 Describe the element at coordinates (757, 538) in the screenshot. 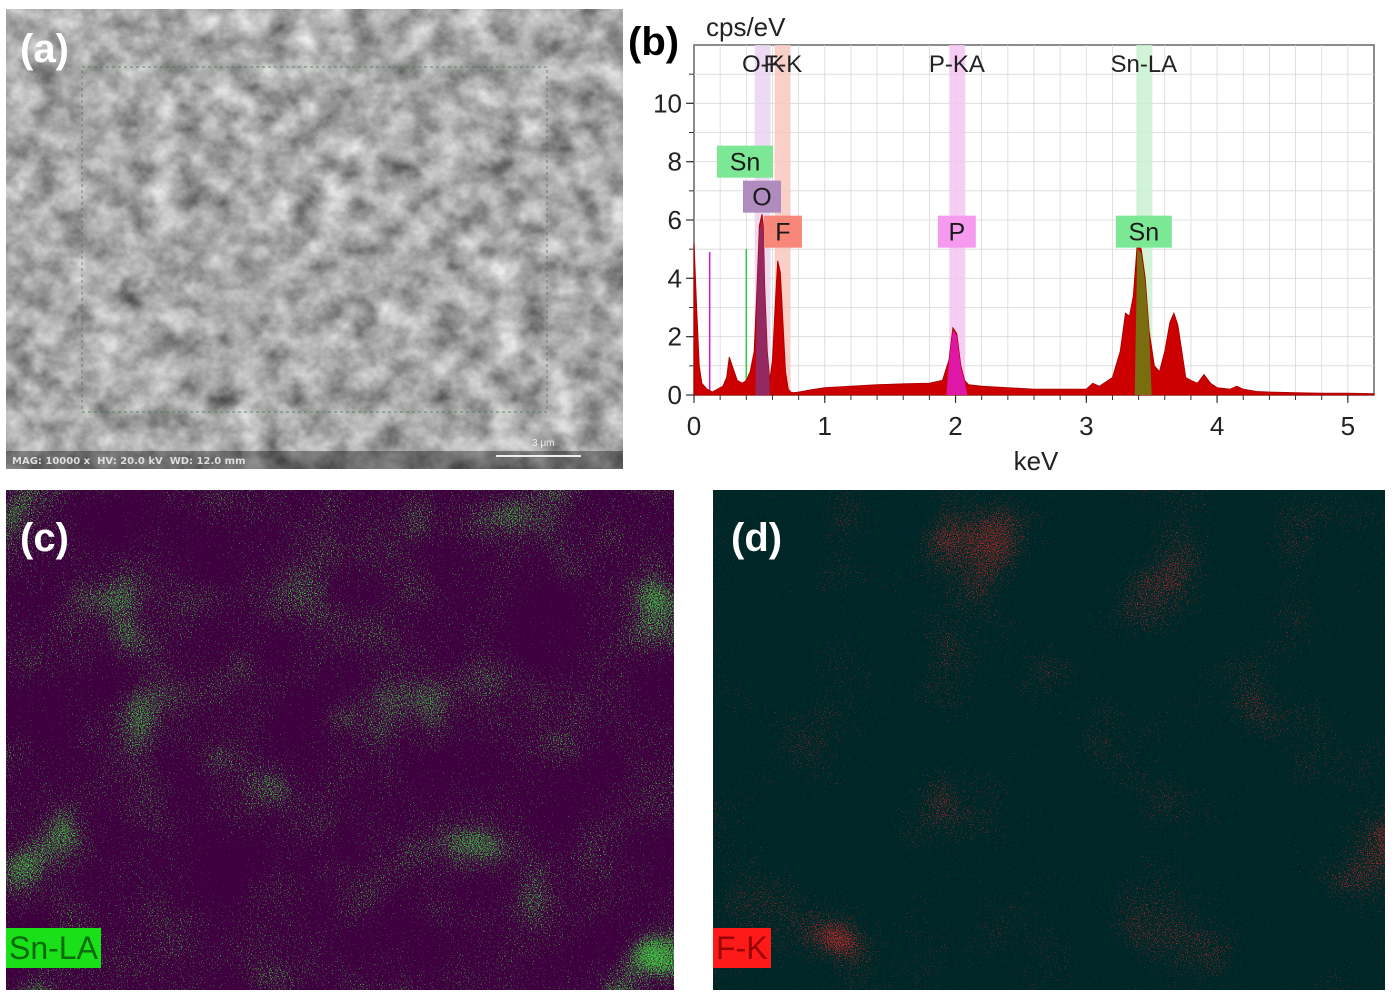

I see `panel-label-d: (d)` at that location.